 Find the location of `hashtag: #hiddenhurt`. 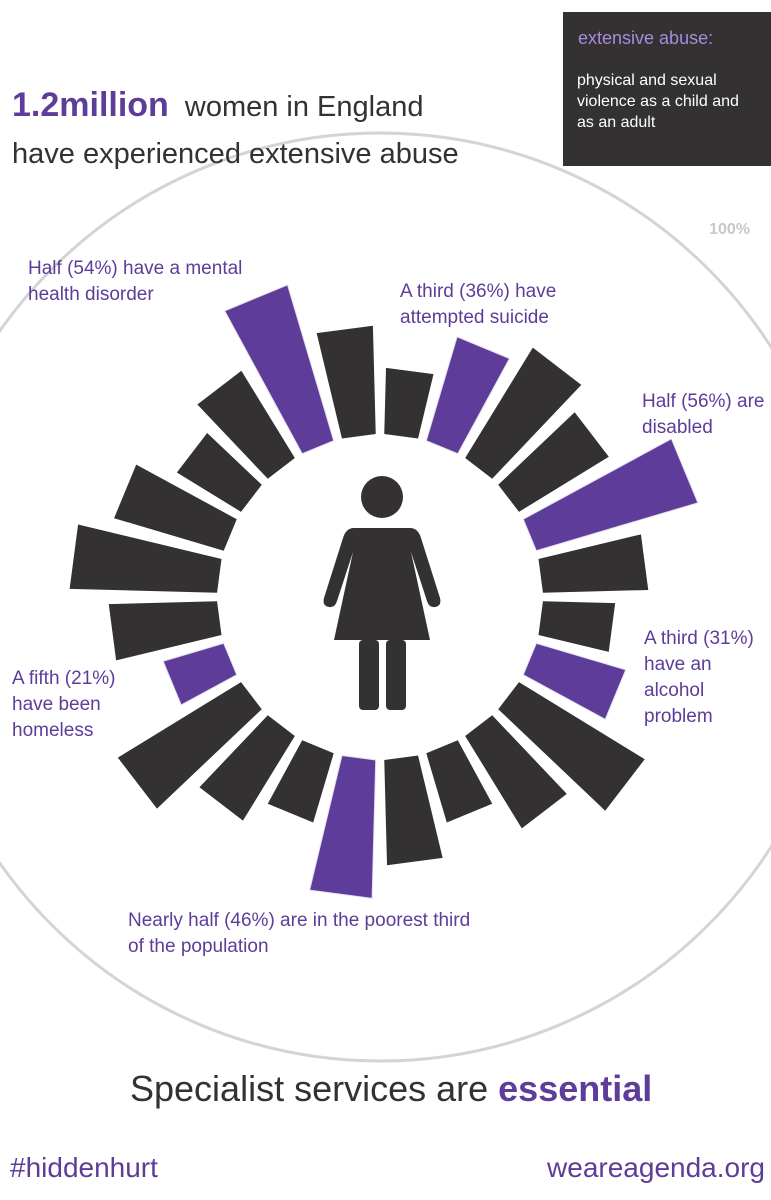

hashtag: #hiddenhurt is located at coordinates (84, 1167).